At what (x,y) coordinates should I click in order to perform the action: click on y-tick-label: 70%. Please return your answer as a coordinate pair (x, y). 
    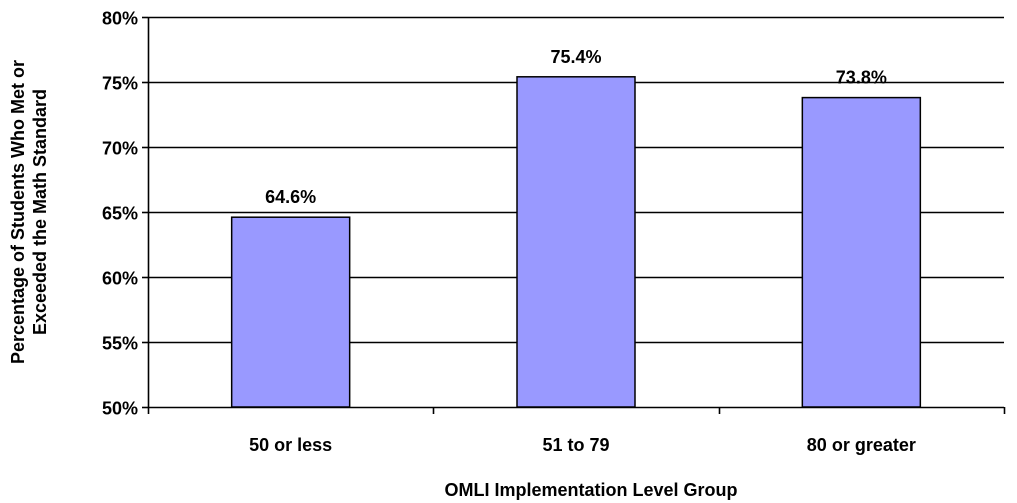
    Looking at the image, I should click on (120, 149).